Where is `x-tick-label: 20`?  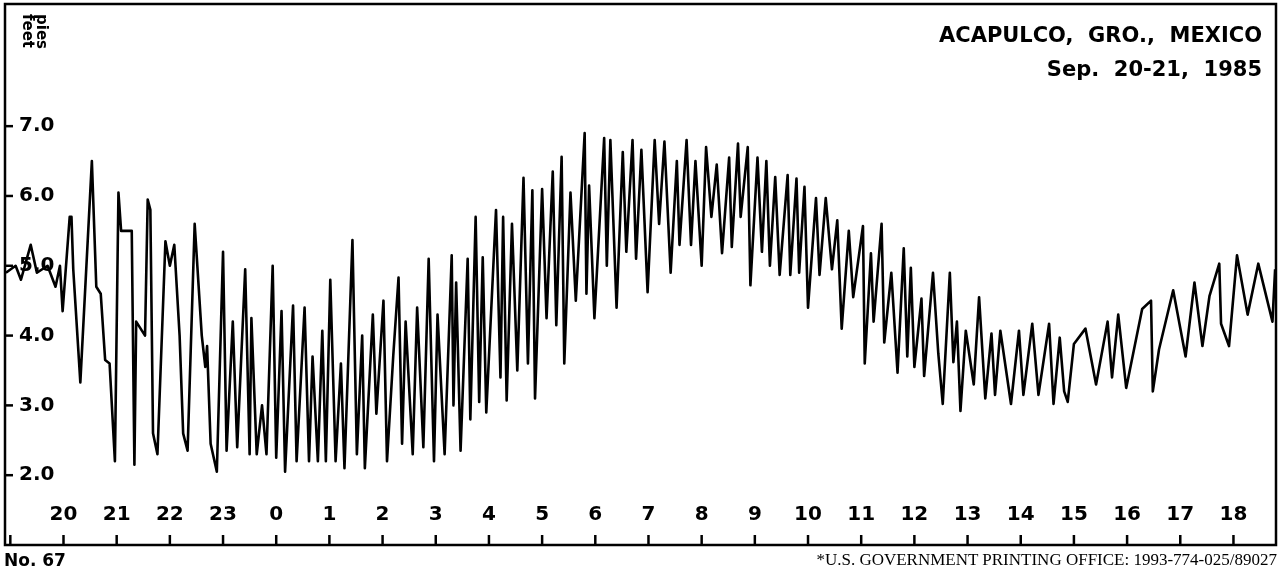
x-tick-label: 20 is located at coordinates (63, 513).